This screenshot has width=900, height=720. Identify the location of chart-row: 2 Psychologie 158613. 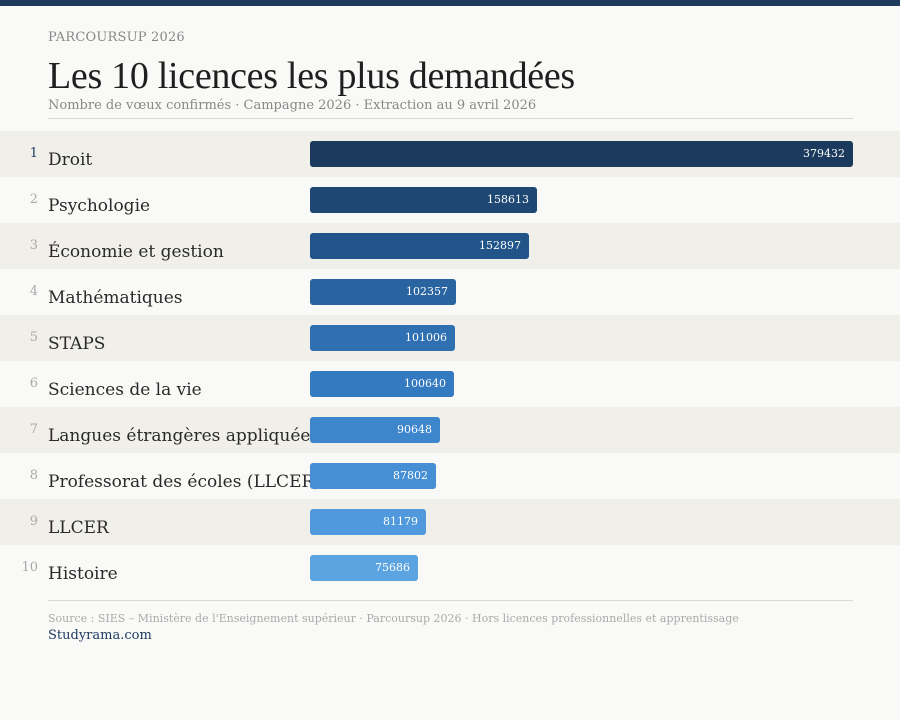
(450, 200).